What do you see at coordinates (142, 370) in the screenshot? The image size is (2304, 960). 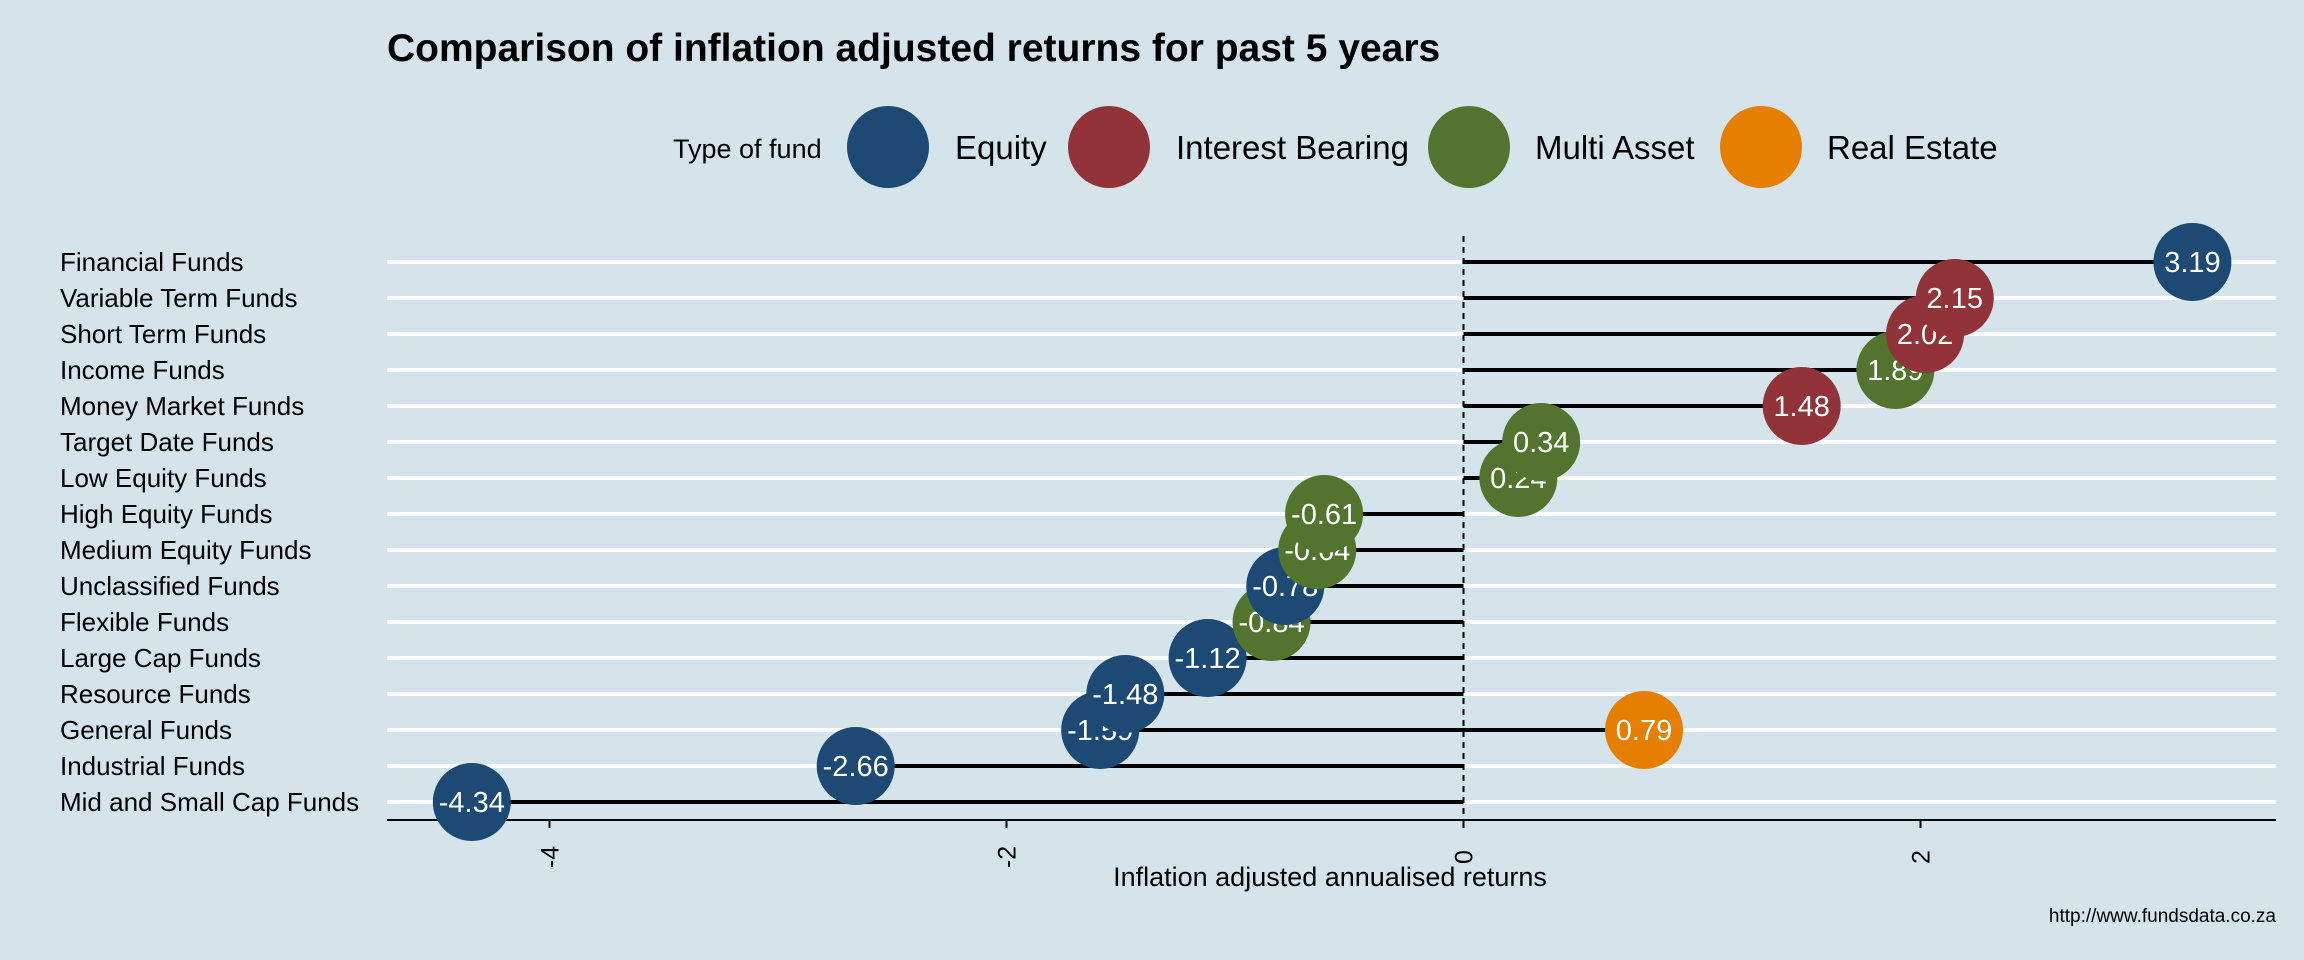 I see `category-label-income-funds: Income Funds` at bounding box center [142, 370].